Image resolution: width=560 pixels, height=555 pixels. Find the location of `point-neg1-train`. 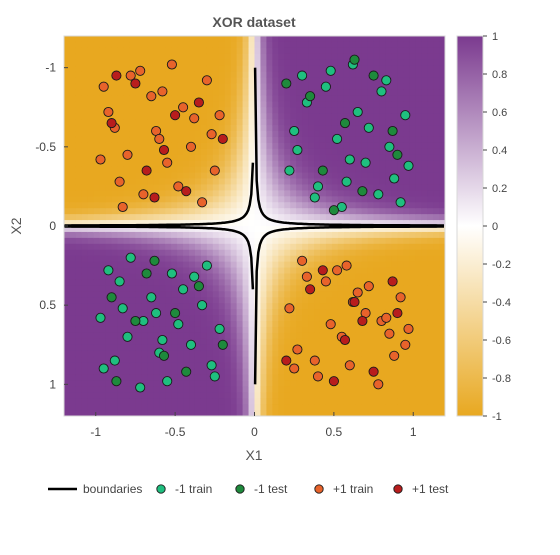

point-neg1-train is located at coordinates (349, 159).